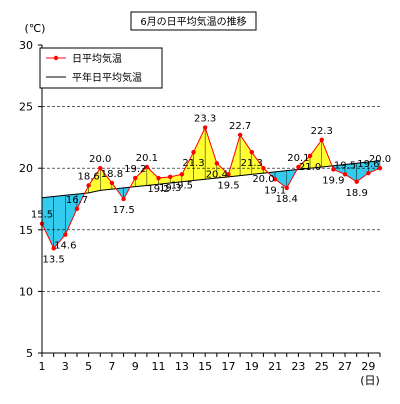 Image resolution: width=400 pixels, height=404 pixels. What do you see at coordinates (333, 180) in the screenshot?
I see `data-label: 19.9` at bounding box center [333, 180].